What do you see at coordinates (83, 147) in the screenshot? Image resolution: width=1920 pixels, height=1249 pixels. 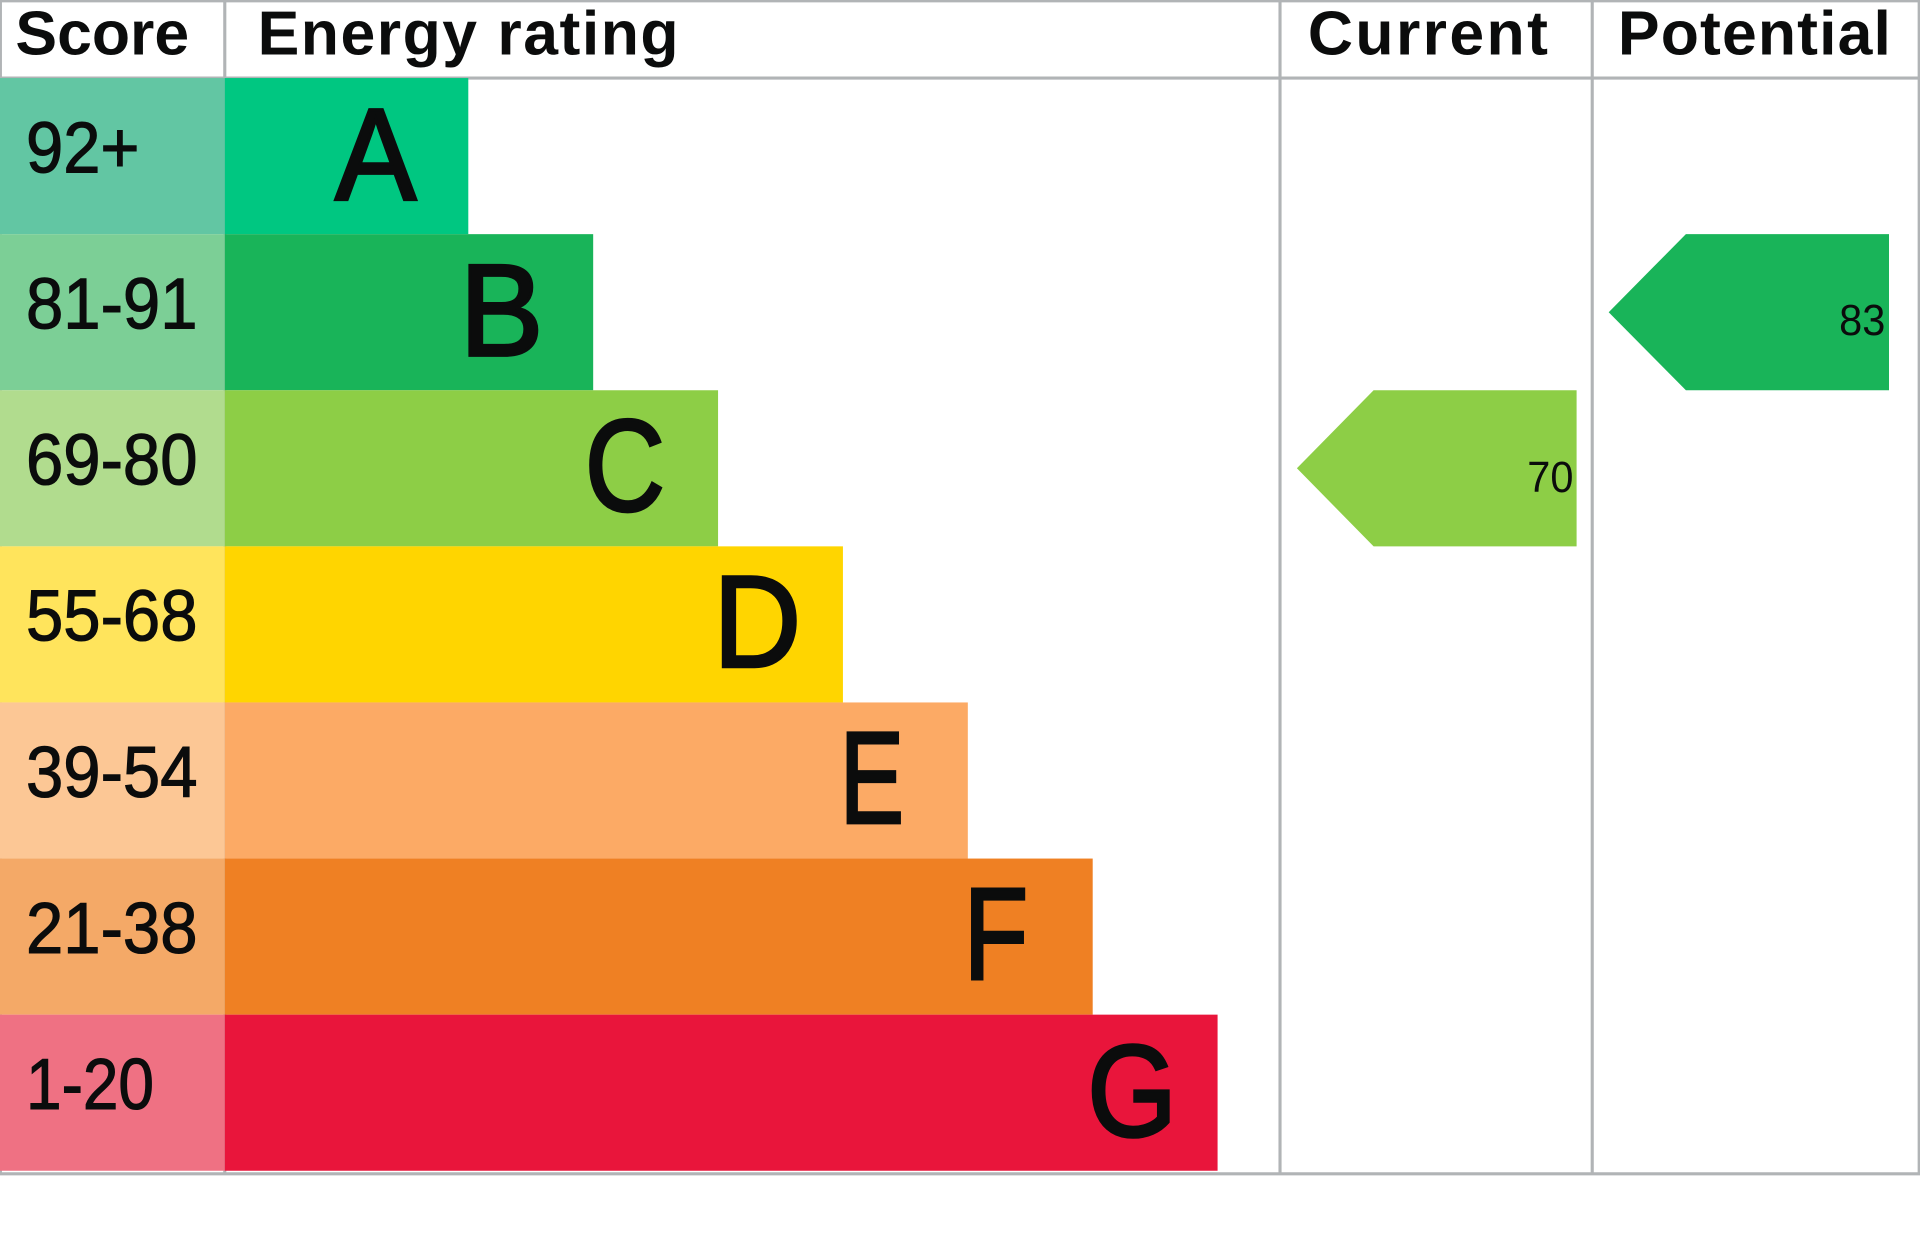 I see `svg-text: 92+` at bounding box center [83, 147].